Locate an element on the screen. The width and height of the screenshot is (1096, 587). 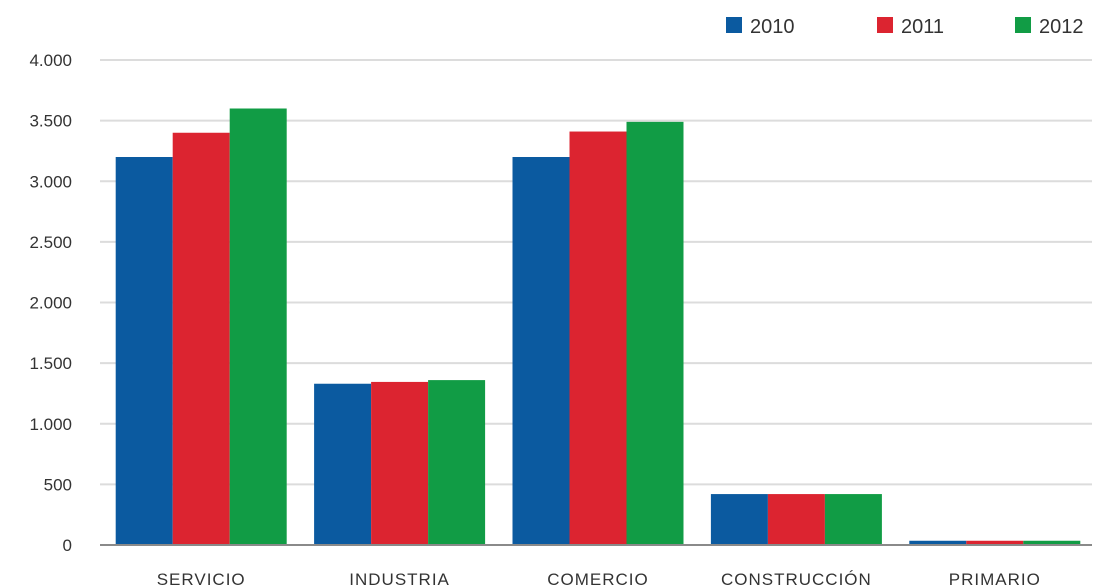
y-tick-label: 4.000 is located at coordinates (50, 60).